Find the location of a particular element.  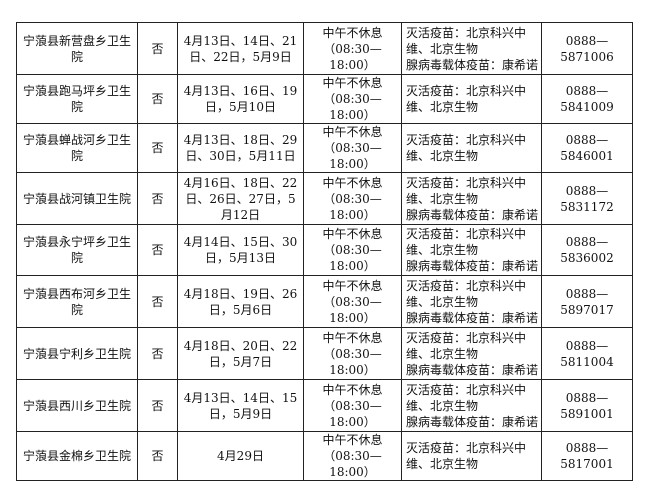

name: 宁蒗县西布河乡卫生院 is located at coordinates (76, 301).